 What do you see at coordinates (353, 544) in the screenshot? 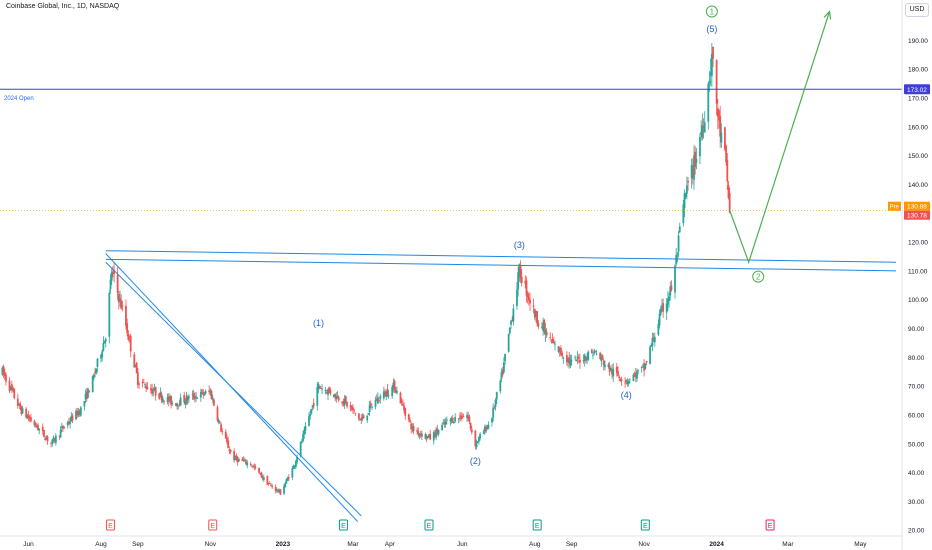
I see `x-tick-label: Mar` at bounding box center [353, 544].